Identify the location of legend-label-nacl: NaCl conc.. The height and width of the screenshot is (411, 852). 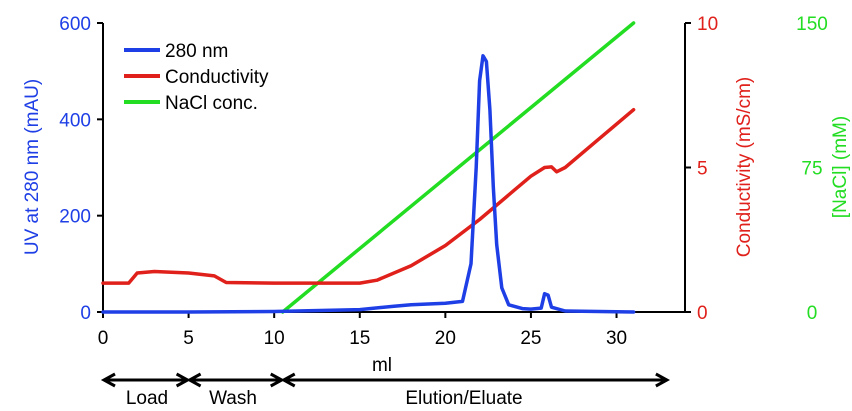
(211, 103).